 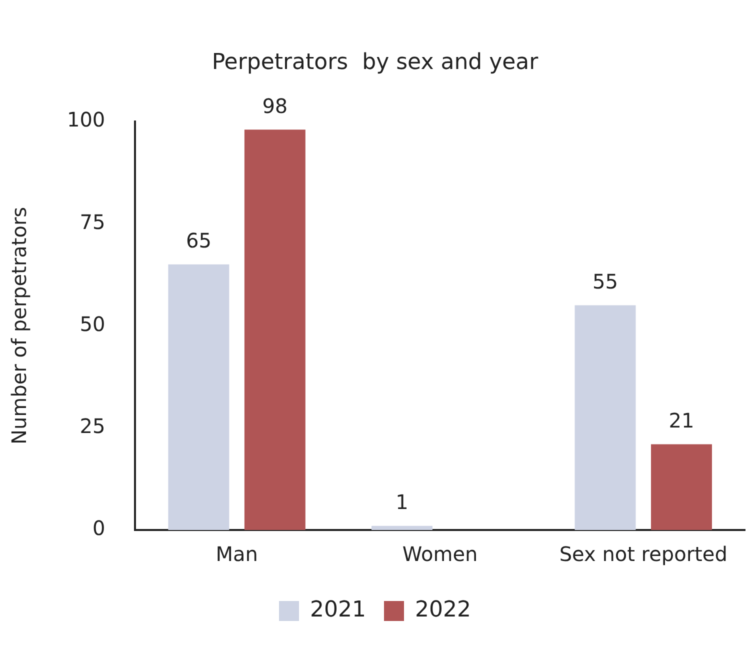 I want to click on y-tick-label: 50, so click(x=93, y=324).